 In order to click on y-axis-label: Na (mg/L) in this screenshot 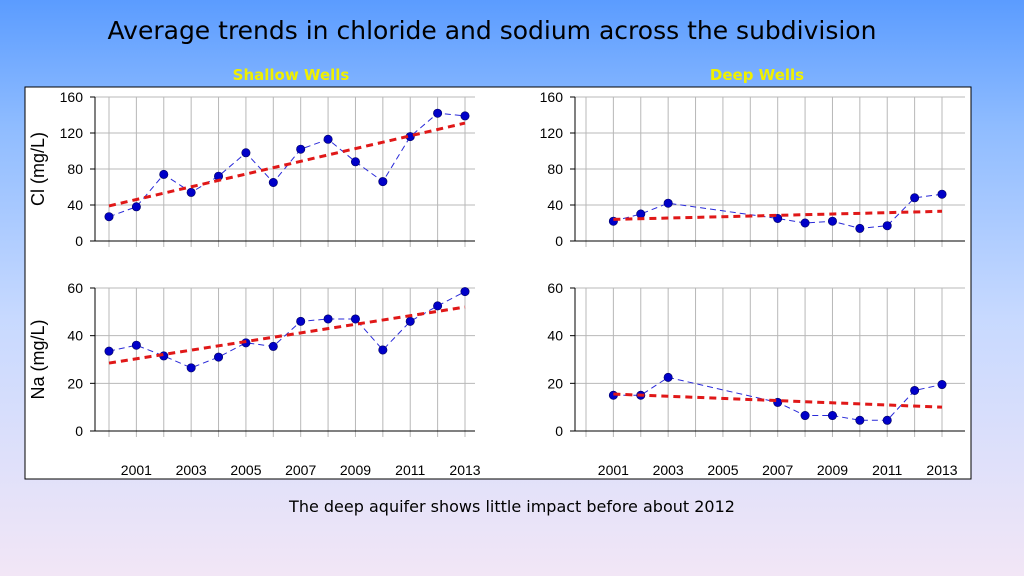, I will do `click(38, 359)`.